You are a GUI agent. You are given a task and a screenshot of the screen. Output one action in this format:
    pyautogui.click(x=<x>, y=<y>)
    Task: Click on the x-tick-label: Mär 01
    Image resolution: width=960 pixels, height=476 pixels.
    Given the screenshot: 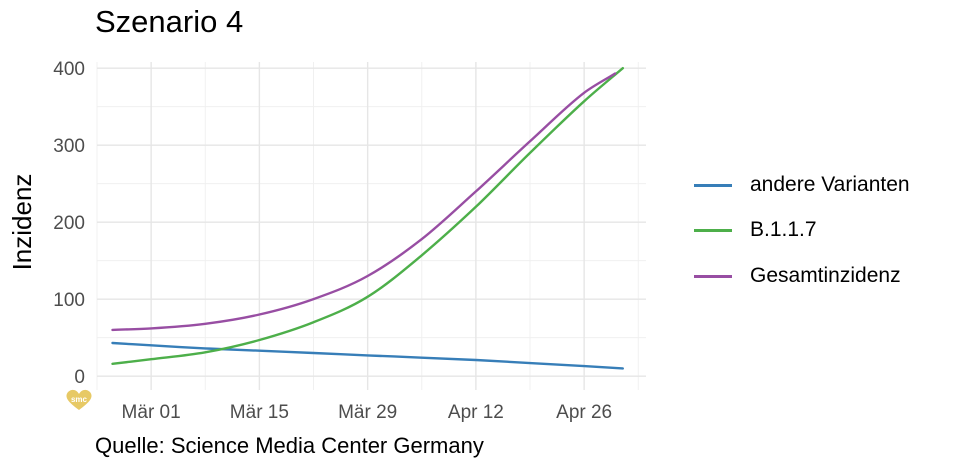 What is the action you would take?
    pyautogui.click(x=151, y=412)
    